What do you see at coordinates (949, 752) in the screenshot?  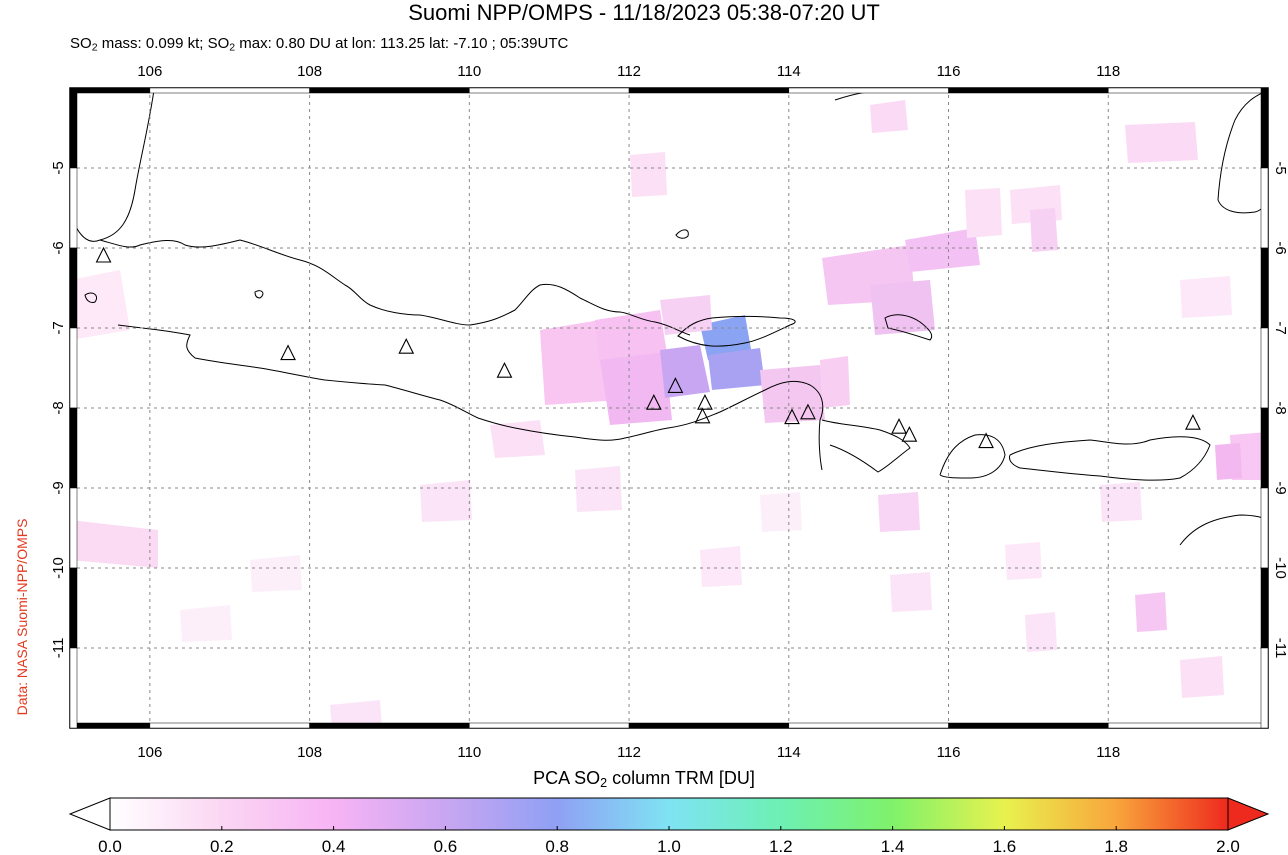 I see `lon-tick-label-bottom: 116` at bounding box center [949, 752].